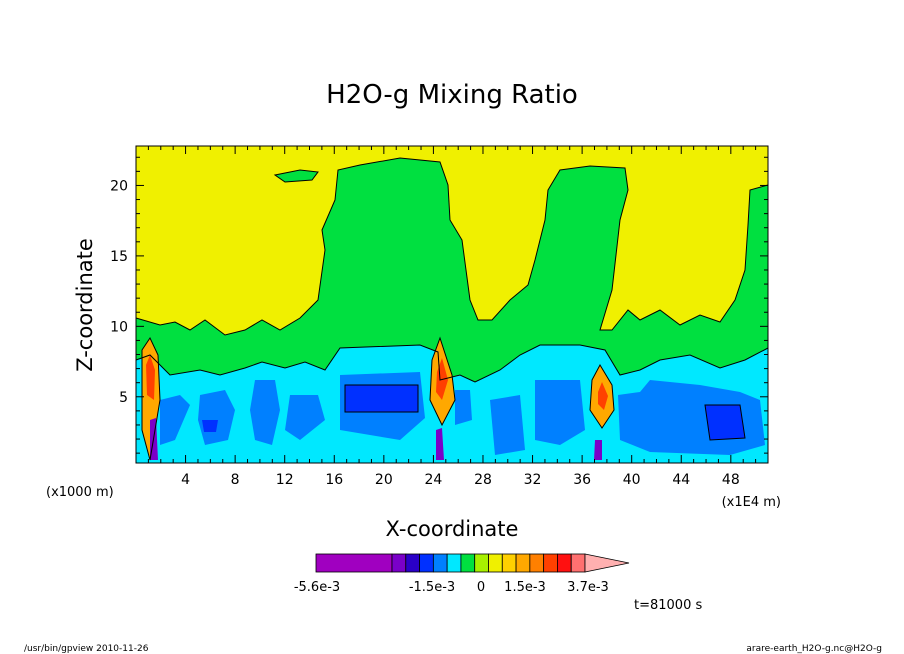 This screenshot has height=654, width=904. What do you see at coordinates (185, 480) in the screenshot?
I see `x-tick-label: 4` at bounding box center [185, 480].